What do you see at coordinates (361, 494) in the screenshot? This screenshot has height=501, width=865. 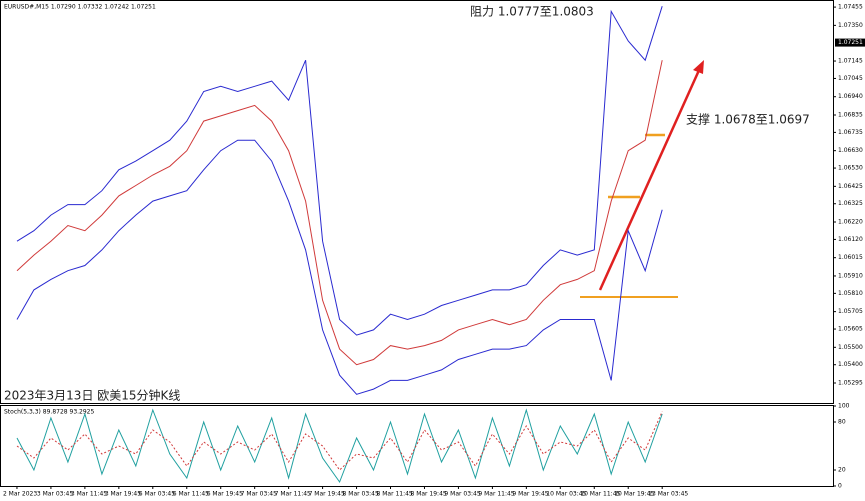 I see `x-tick-label: 8 Mar 03:45` at bounding box center [361, 494].